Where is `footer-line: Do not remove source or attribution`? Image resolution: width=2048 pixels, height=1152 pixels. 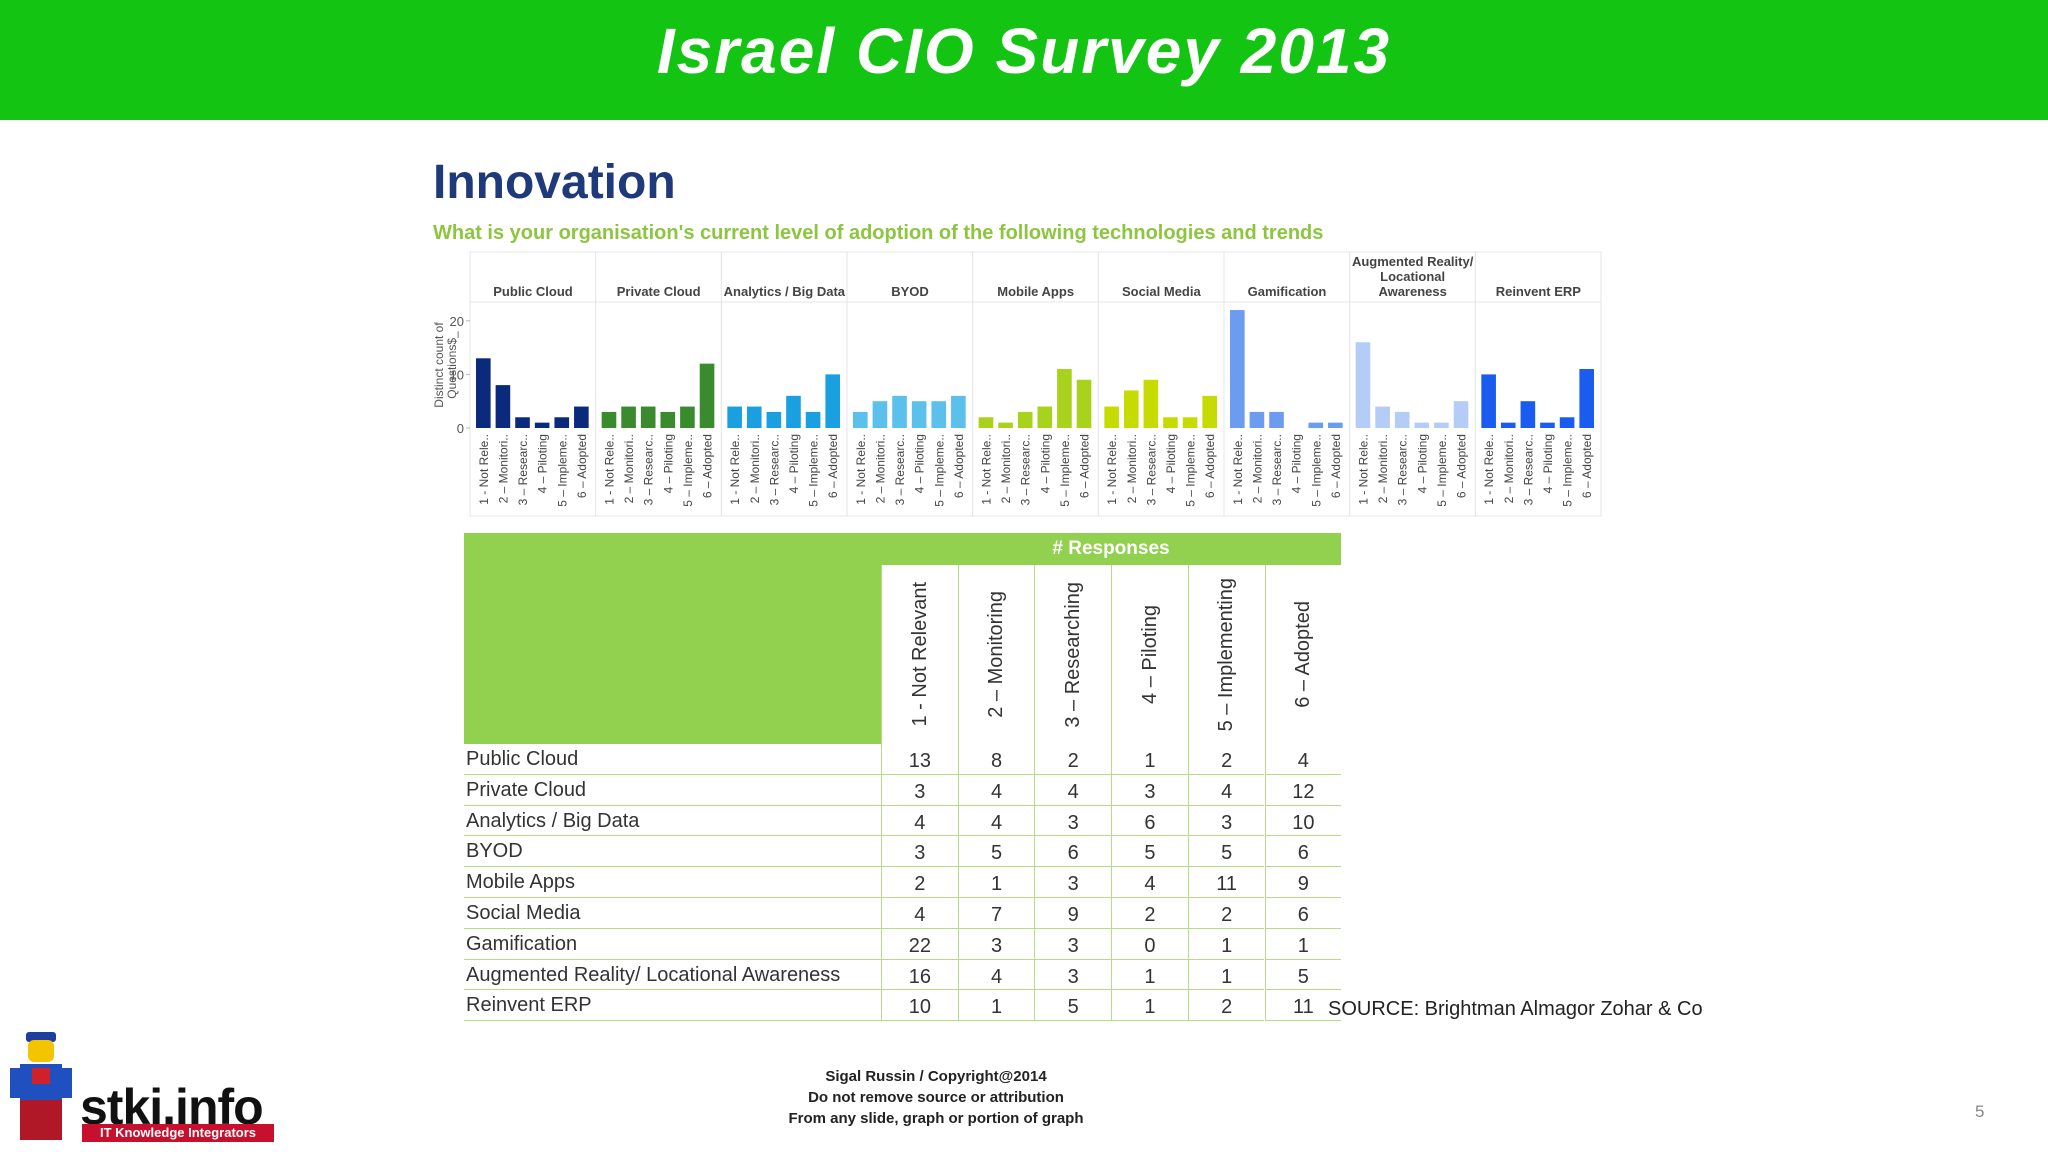 footer-line: Do not remove source or attribution is located at coordinates (936, 1097).